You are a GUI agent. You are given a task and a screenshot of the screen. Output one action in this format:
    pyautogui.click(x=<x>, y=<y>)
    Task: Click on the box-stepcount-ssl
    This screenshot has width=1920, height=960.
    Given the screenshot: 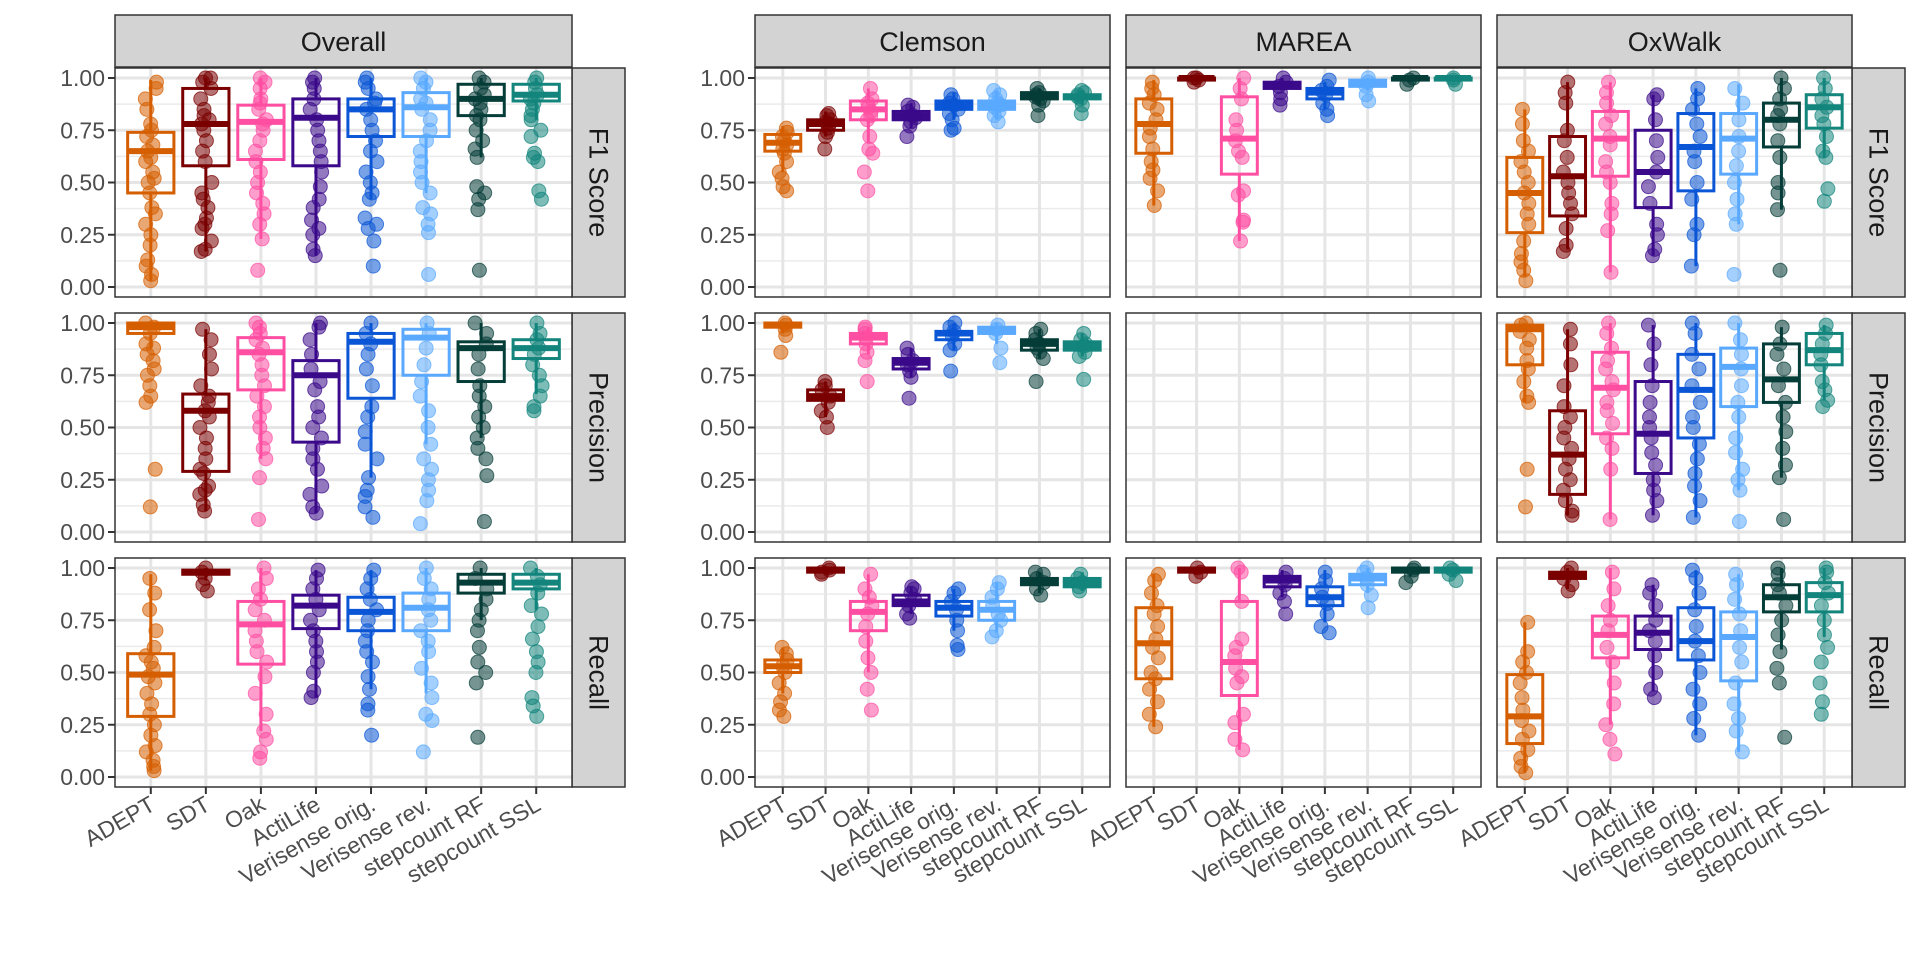 What is the action you would take?
    pyautogui.click(x=1824, y=641)
    